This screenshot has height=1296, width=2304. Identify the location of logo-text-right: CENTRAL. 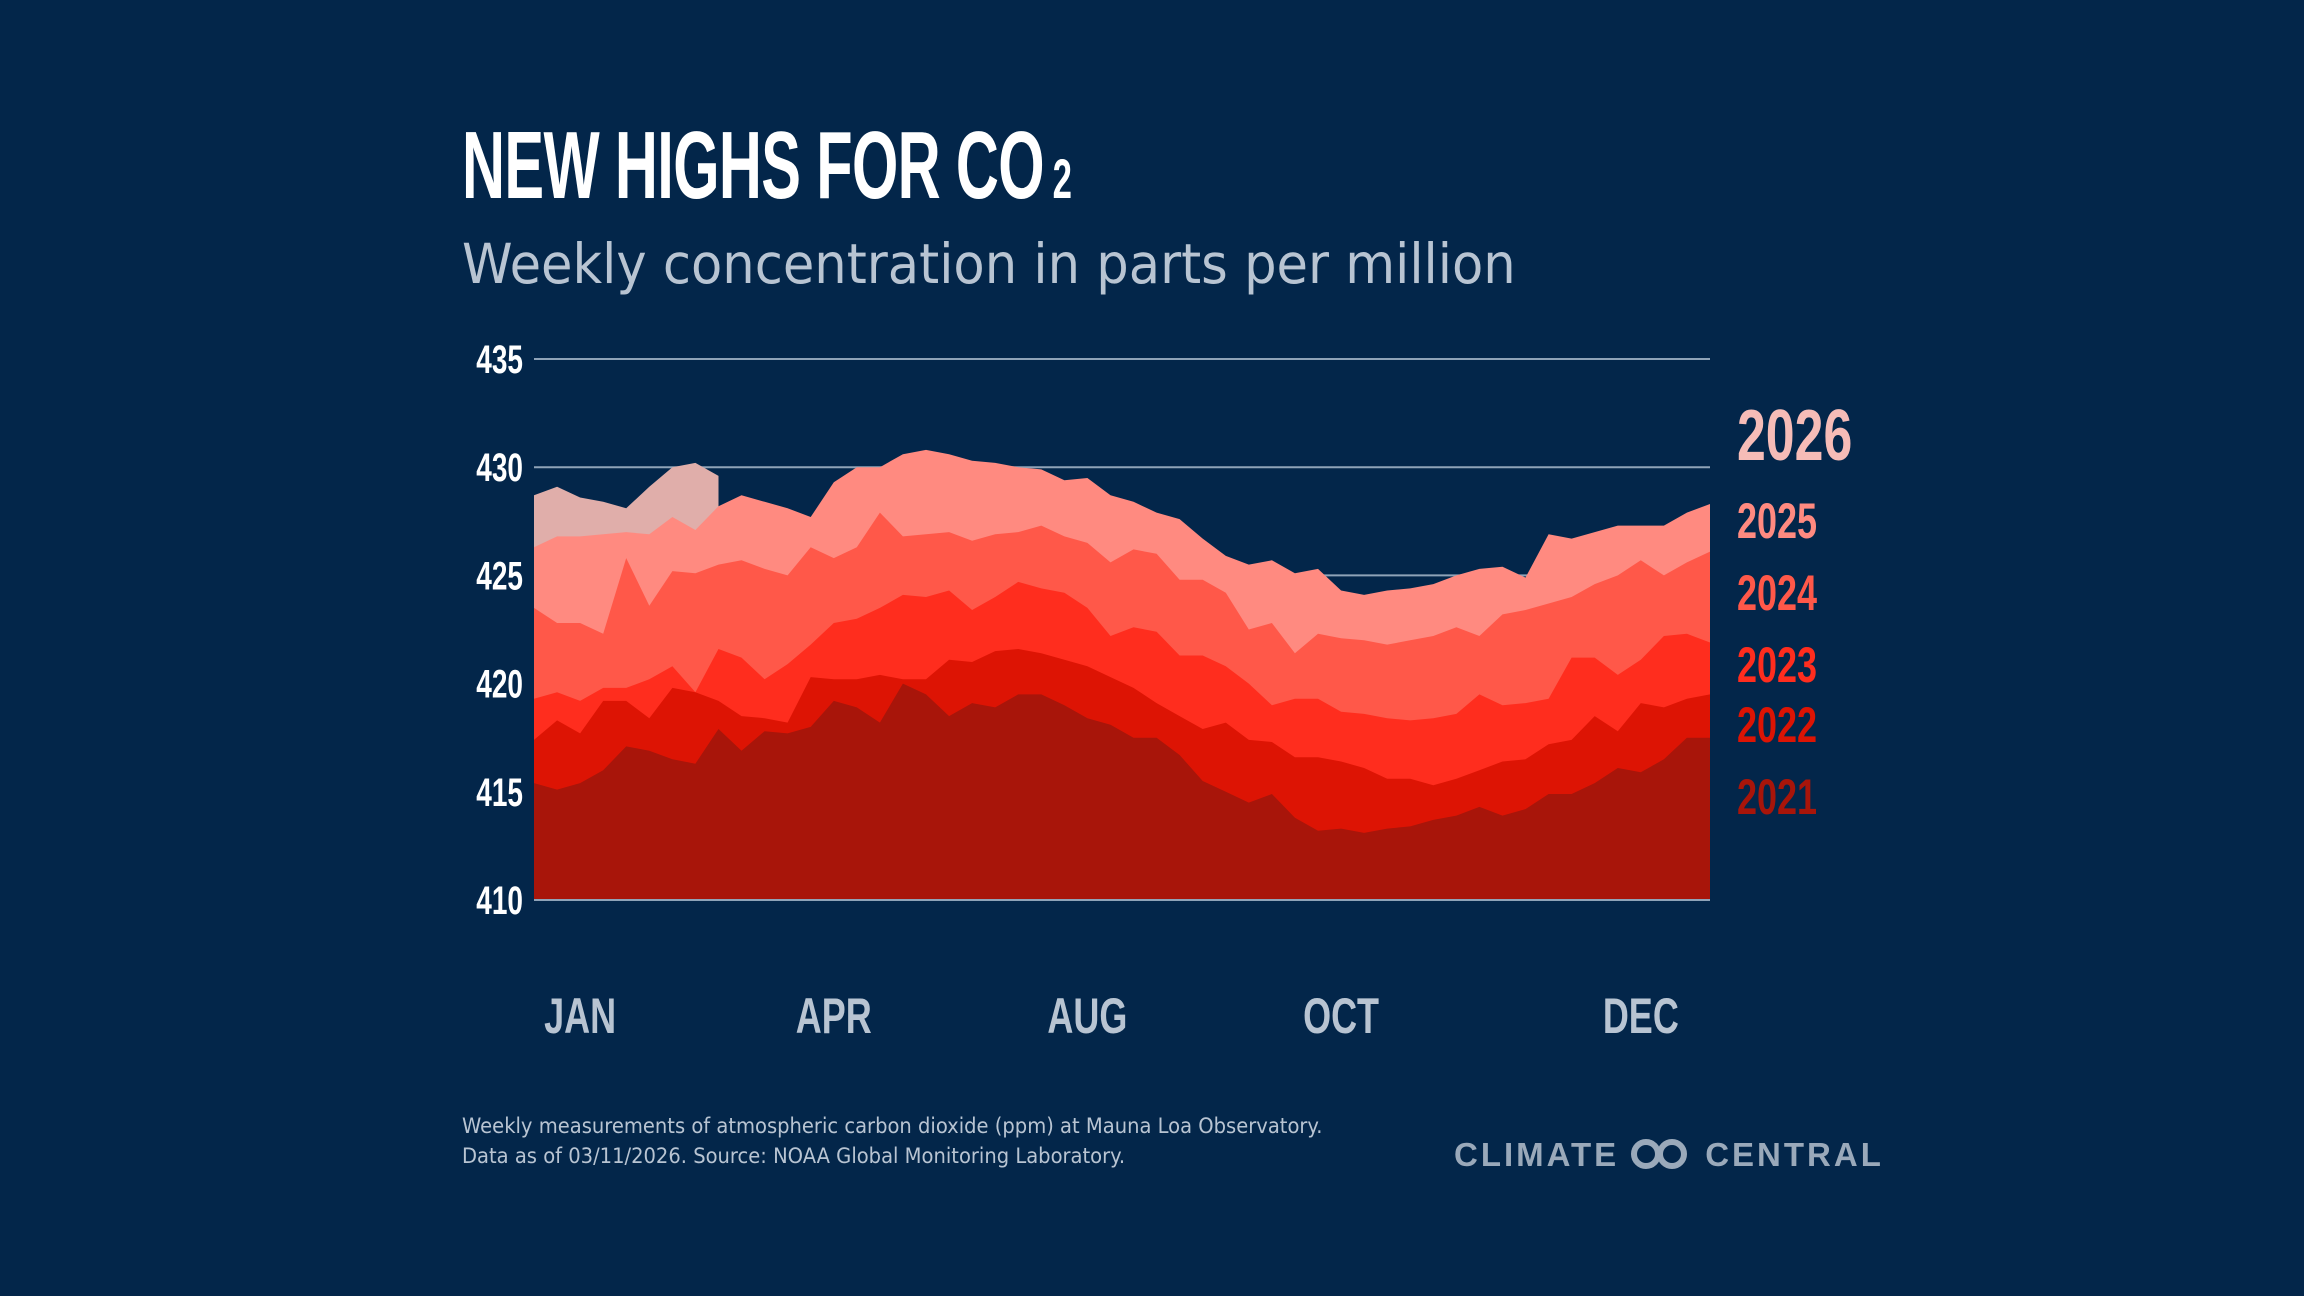
(1794, 1154).